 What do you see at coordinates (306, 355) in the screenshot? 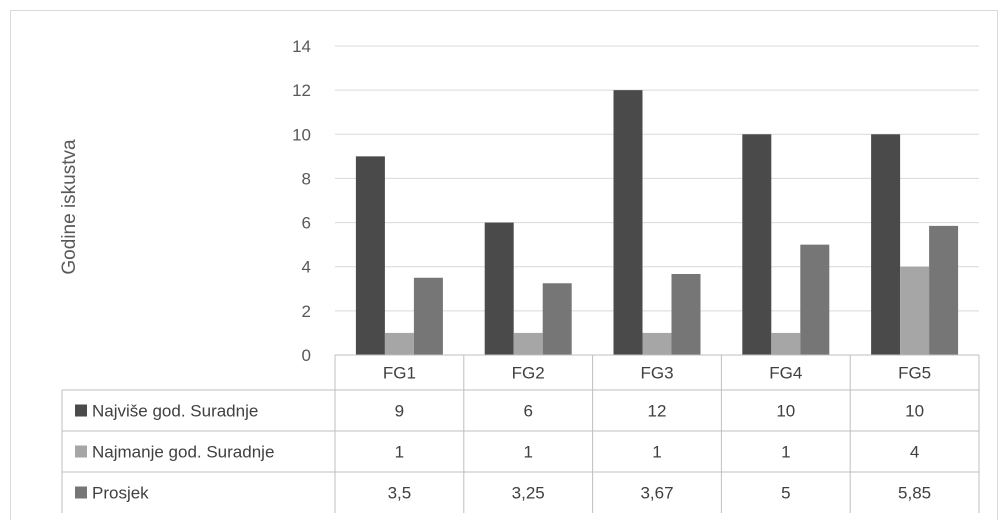
I see `y-tick-label: 0` at bounding box center [306, 355].